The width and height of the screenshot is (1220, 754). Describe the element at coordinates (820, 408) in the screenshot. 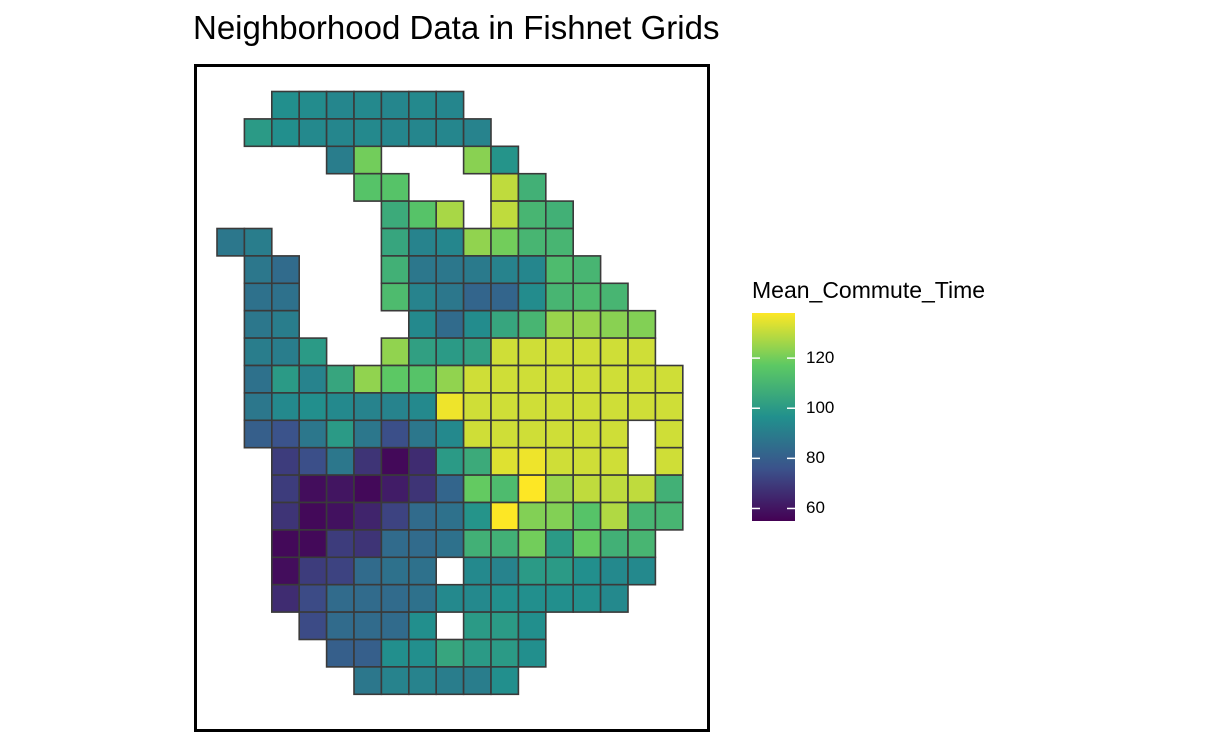

I see `legend-tick-label: 100` at that location.